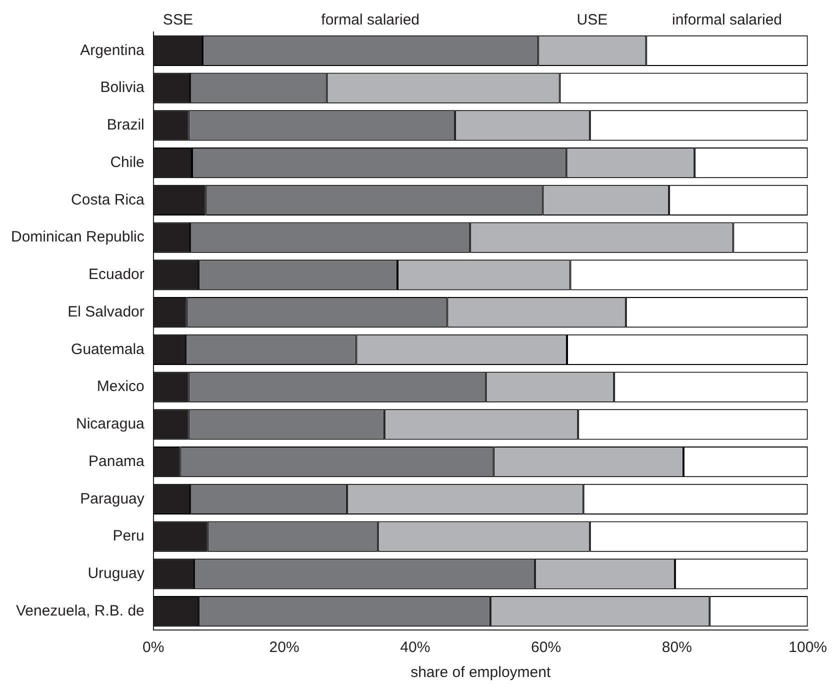  Describe the element at coordinates (106, 311) in the screenshot. I see `y-tick-label: El Salvador` at that location.